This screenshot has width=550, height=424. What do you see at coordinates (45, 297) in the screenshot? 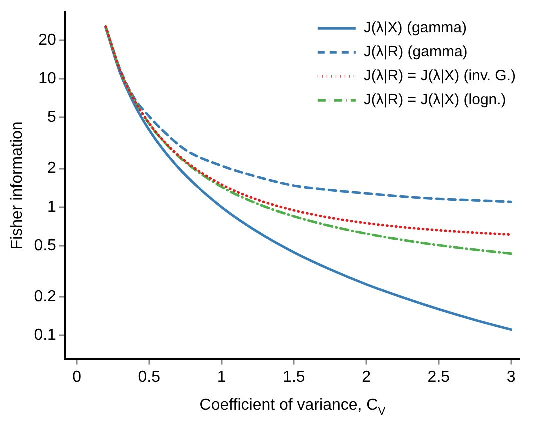
I see `y-tick-label: 0.2` at bounding box center [45, 297].